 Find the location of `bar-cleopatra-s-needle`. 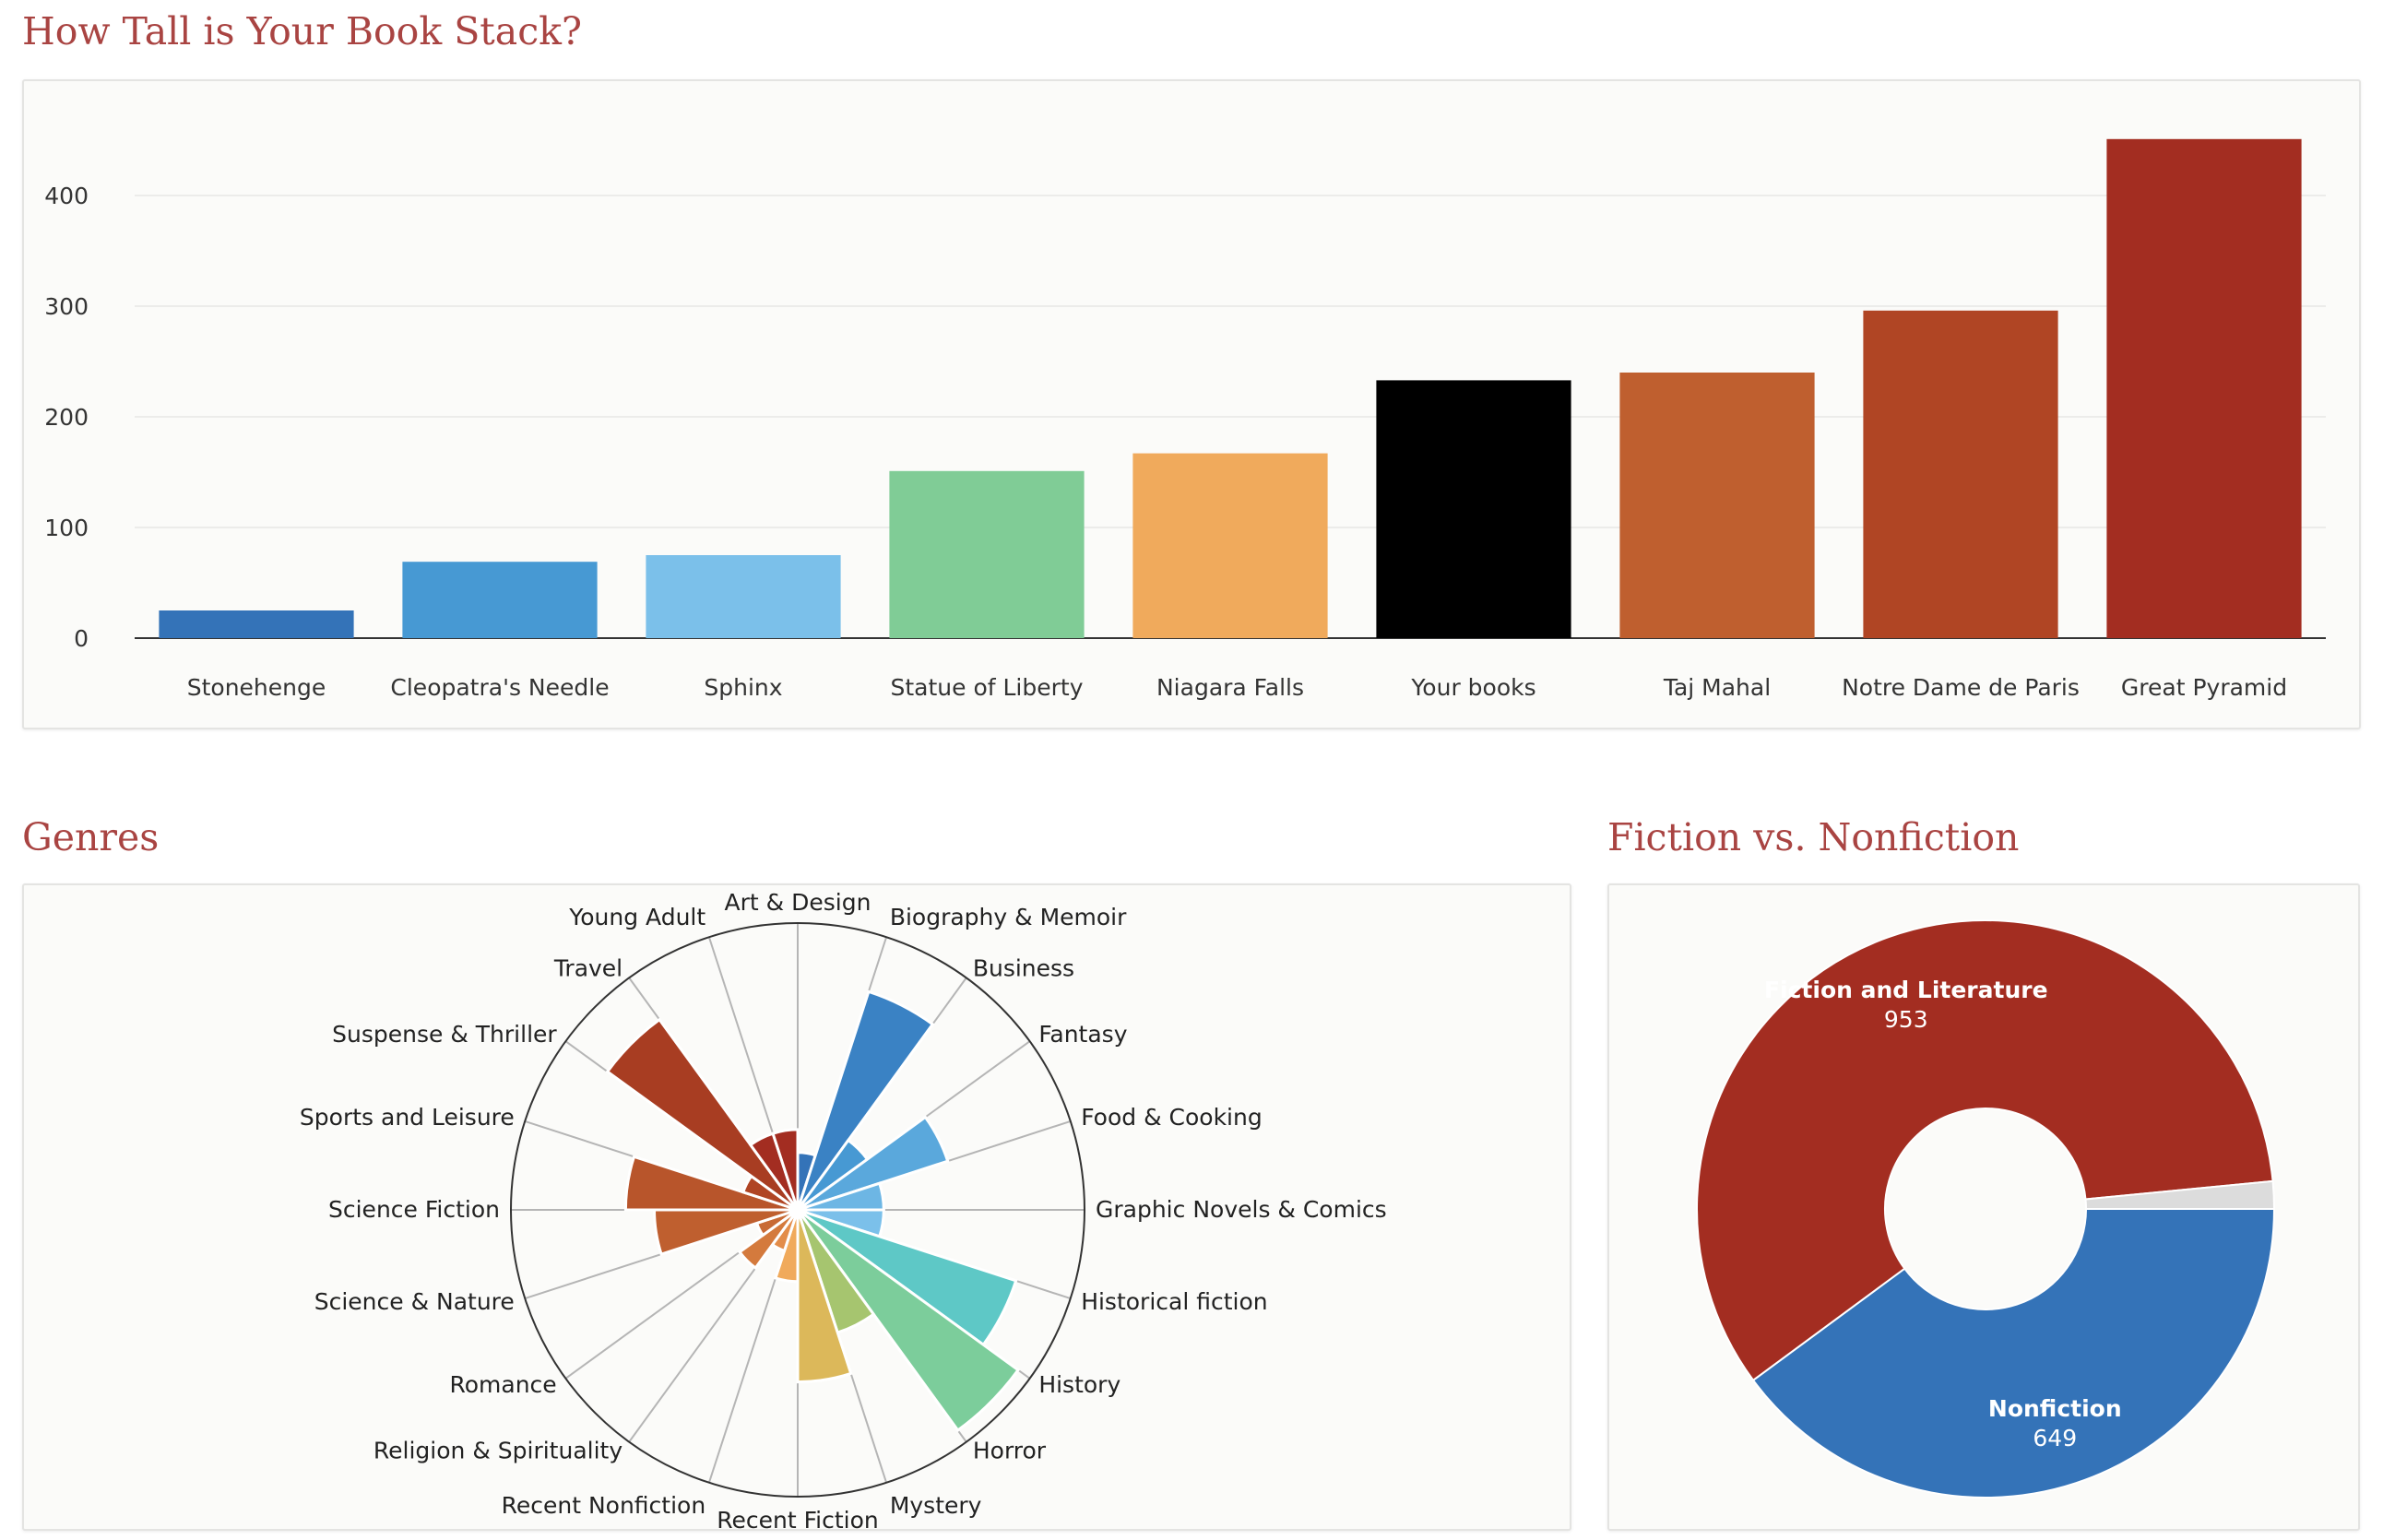

bar-cleopatra-s-needle is located at coordinates (500, 600).